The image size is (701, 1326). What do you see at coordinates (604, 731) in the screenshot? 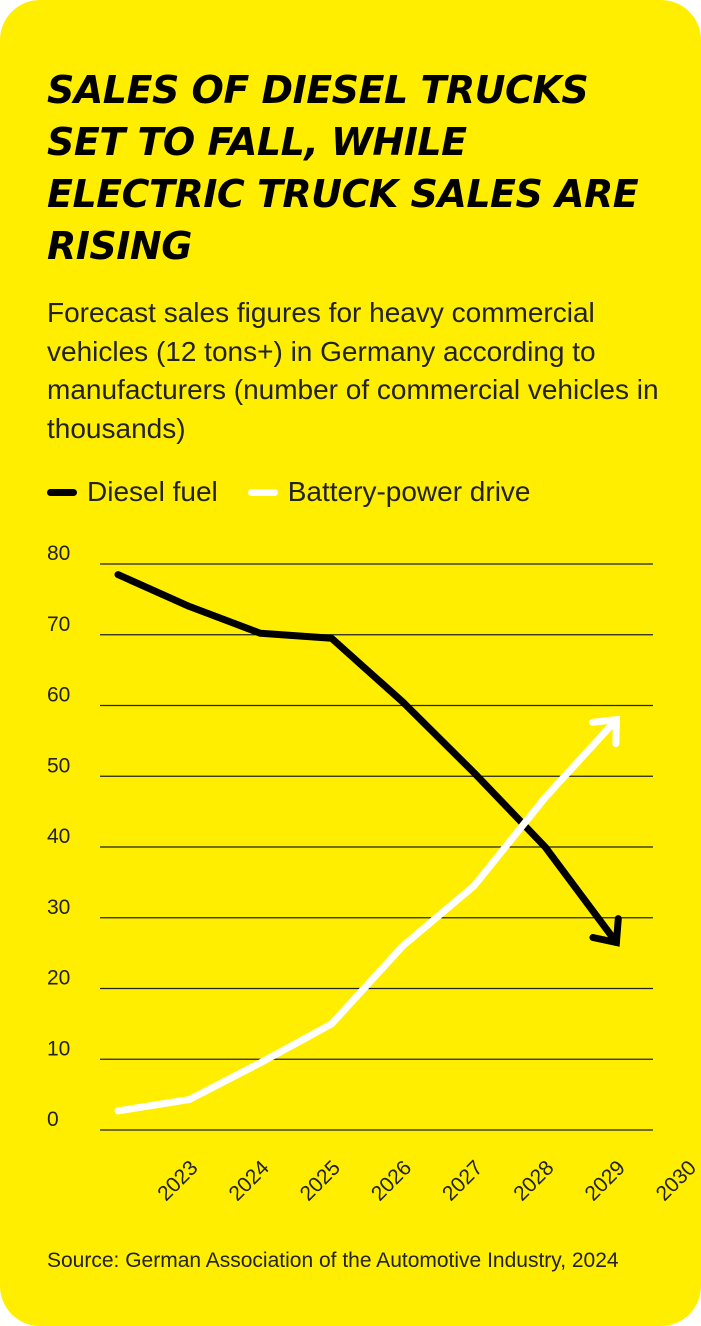
I see `series-arrowhead-battery` at bounding box center [604, 731].